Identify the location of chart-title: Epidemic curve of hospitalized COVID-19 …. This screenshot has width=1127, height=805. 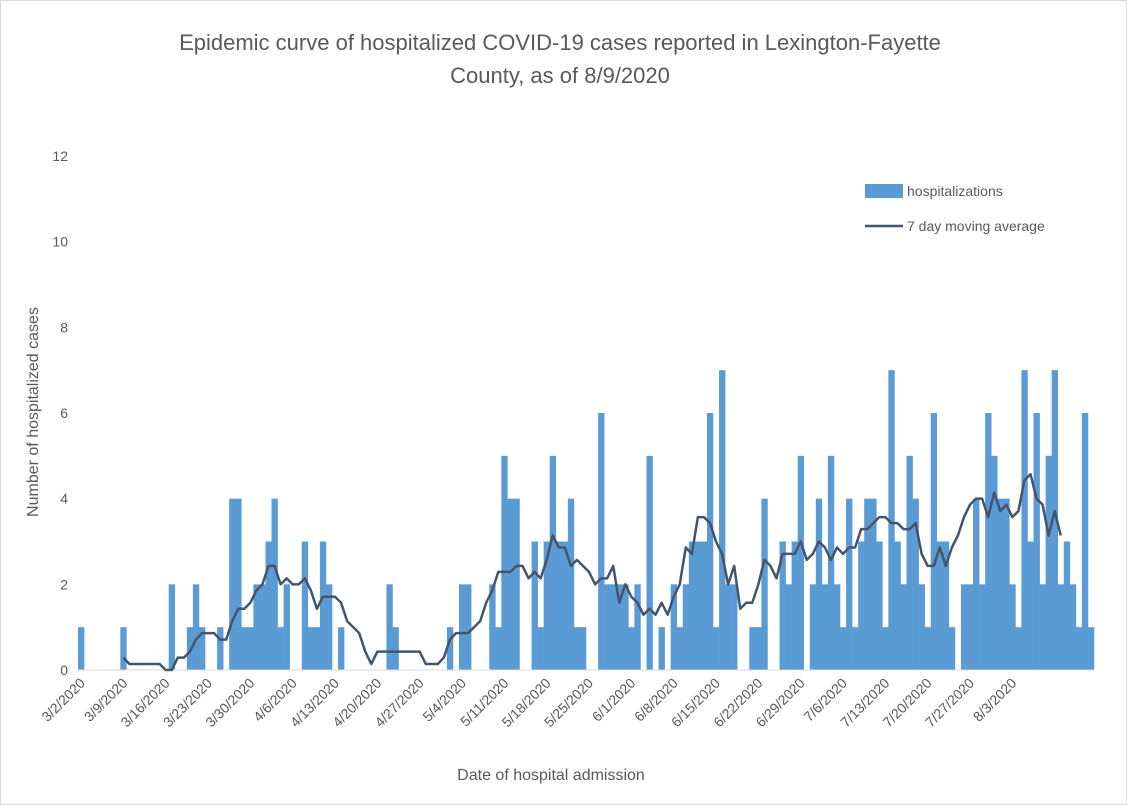
(560, 59).